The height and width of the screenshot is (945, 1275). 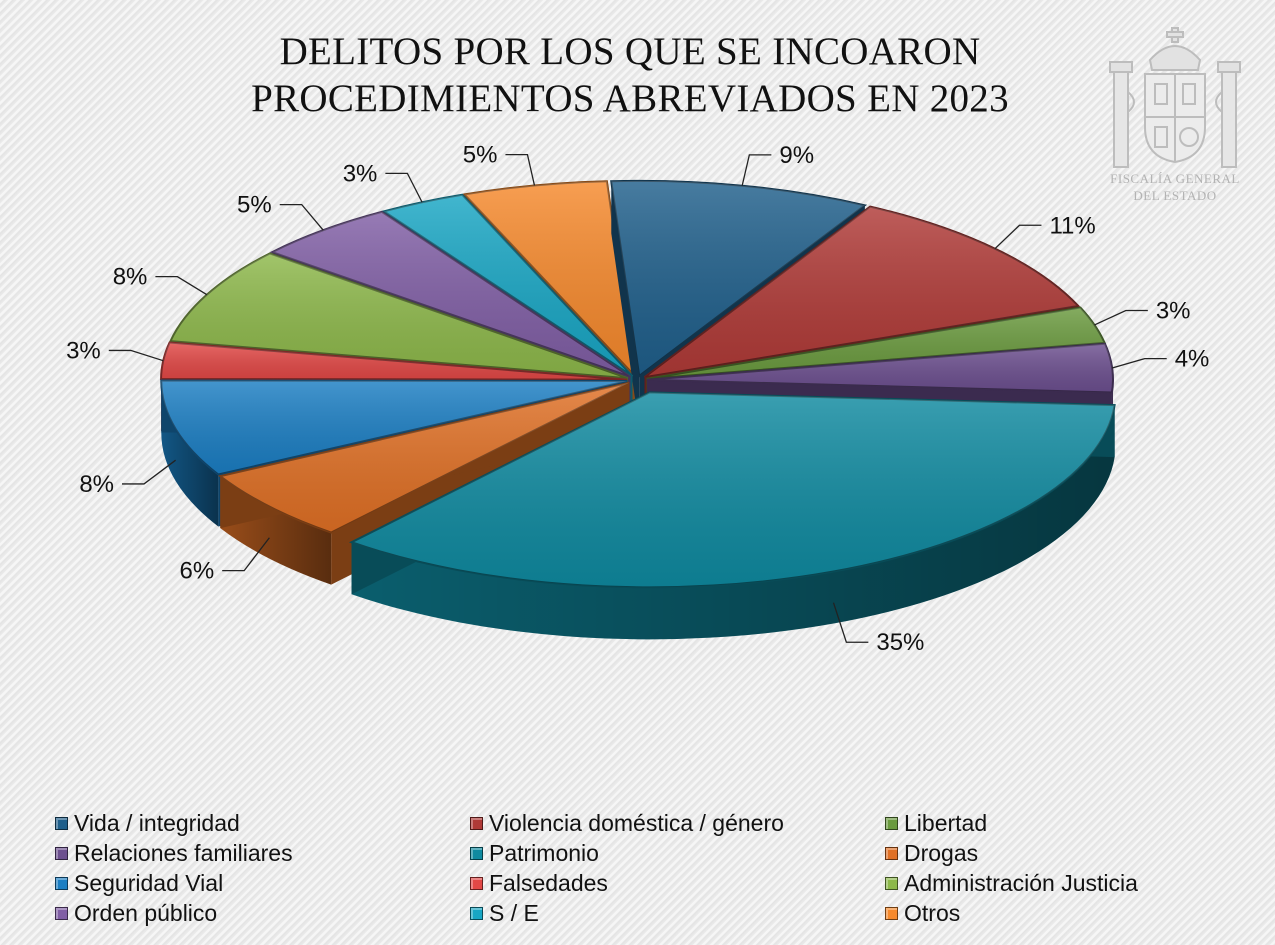 What do you see at coordinates (480, 155) in the screenshot?
I see `data-label-otros: 5%` at bounding box center [480, 155].